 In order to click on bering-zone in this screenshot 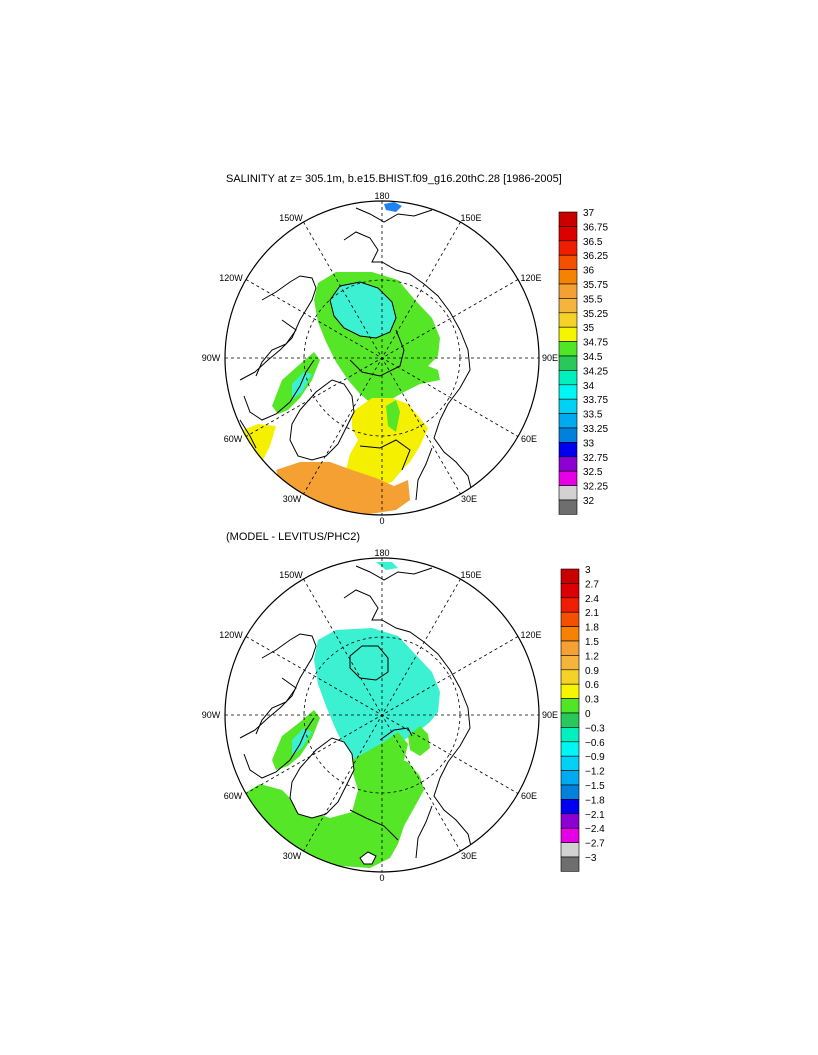, I will do `click(393, 207)`.